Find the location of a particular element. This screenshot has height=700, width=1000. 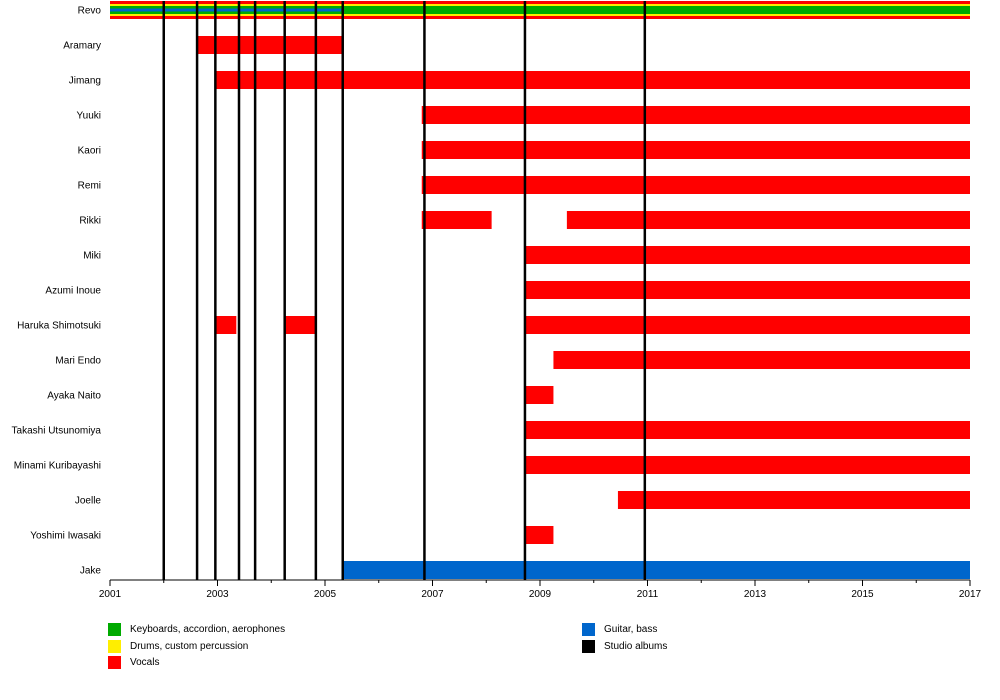

member-label: Rikki is located at coordinates (90, 221).